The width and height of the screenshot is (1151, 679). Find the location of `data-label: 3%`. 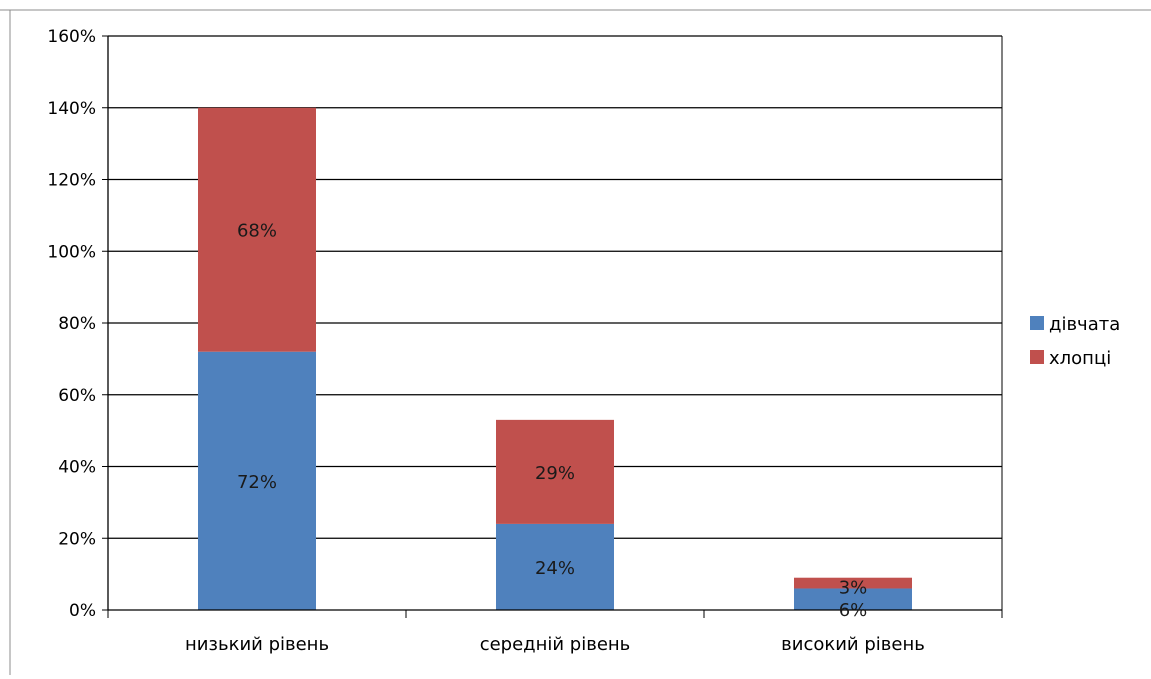

data-label: 3% is located at coordinates (853, 588).